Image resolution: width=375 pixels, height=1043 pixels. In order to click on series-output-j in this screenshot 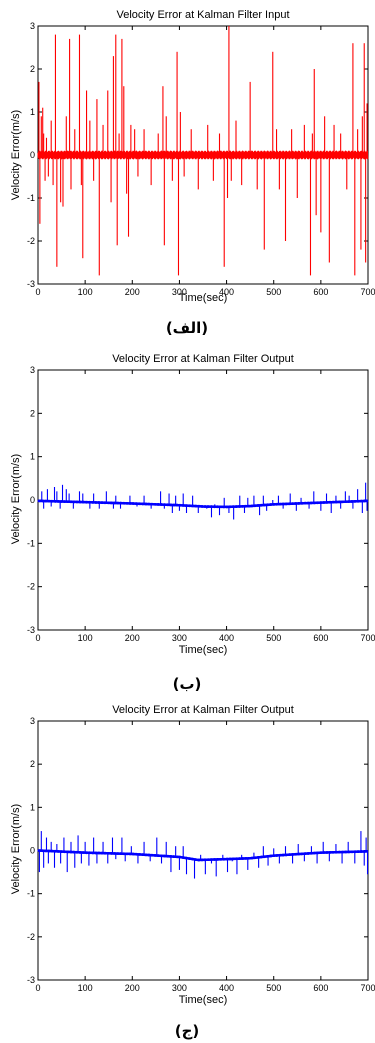, I will do `click(203, 854)`.